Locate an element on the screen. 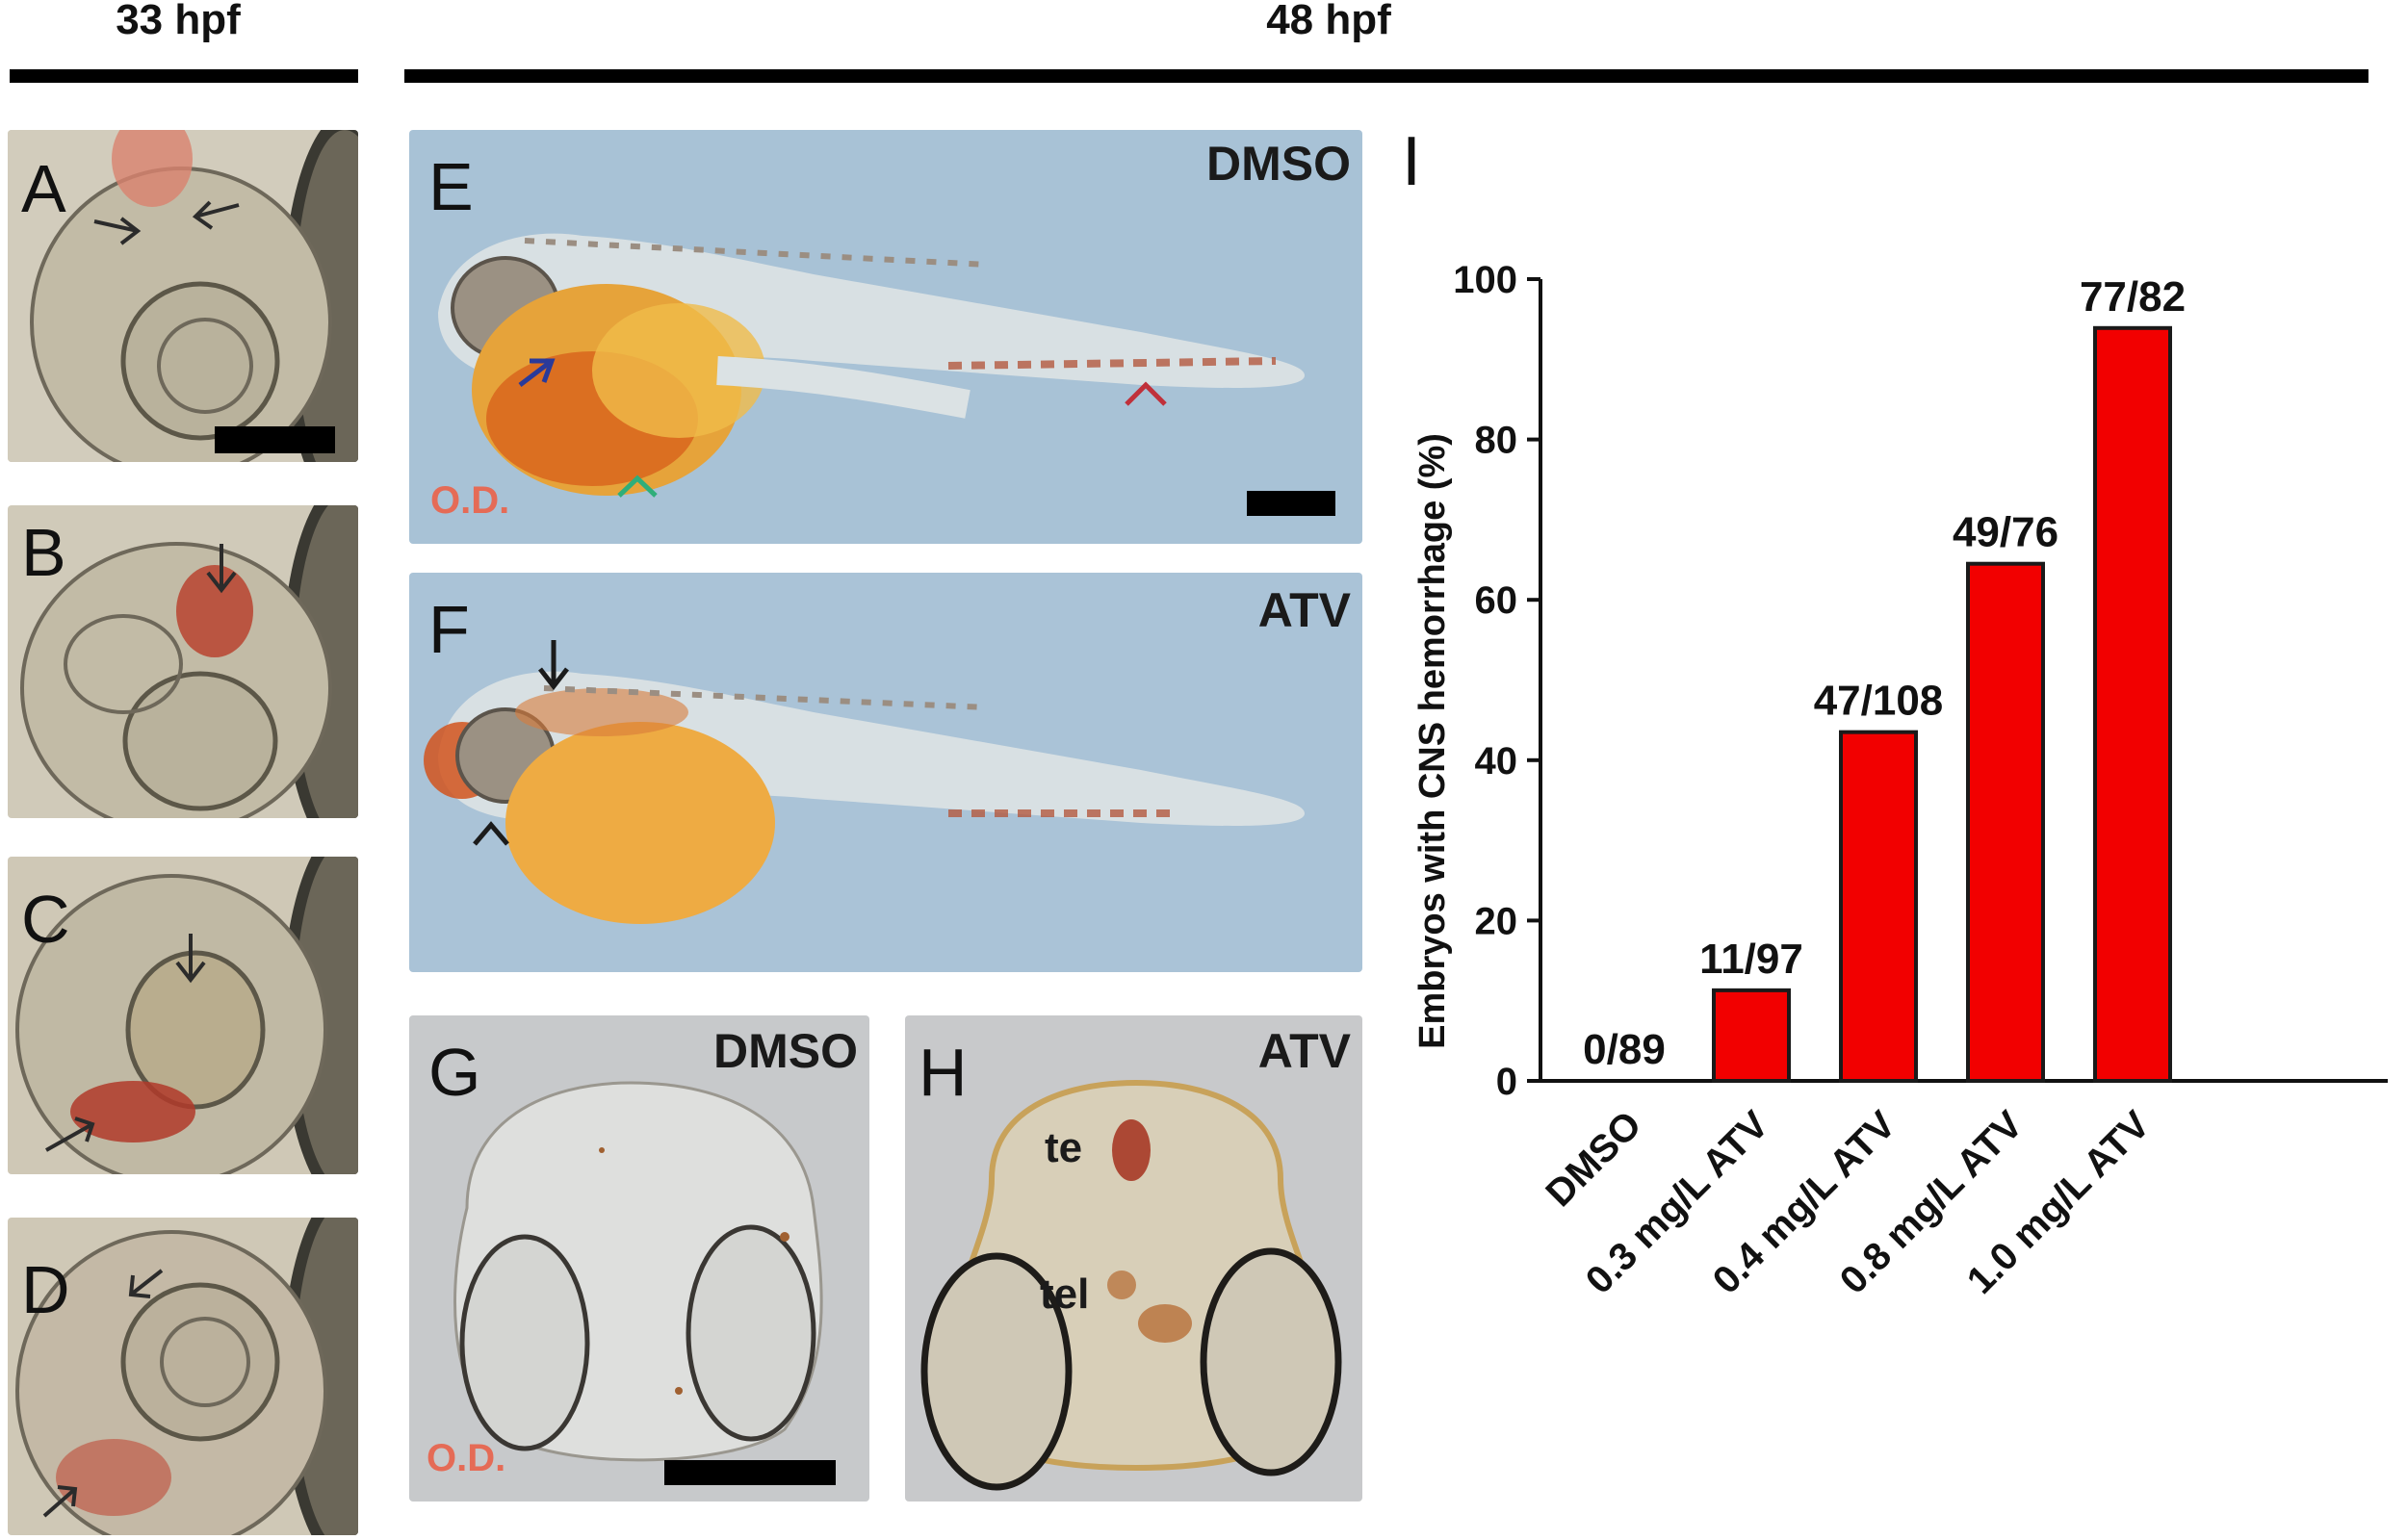 This screenshot has height=1540, width=2407. micrograph-panel-c: C is located at coordinates (183, 1015).